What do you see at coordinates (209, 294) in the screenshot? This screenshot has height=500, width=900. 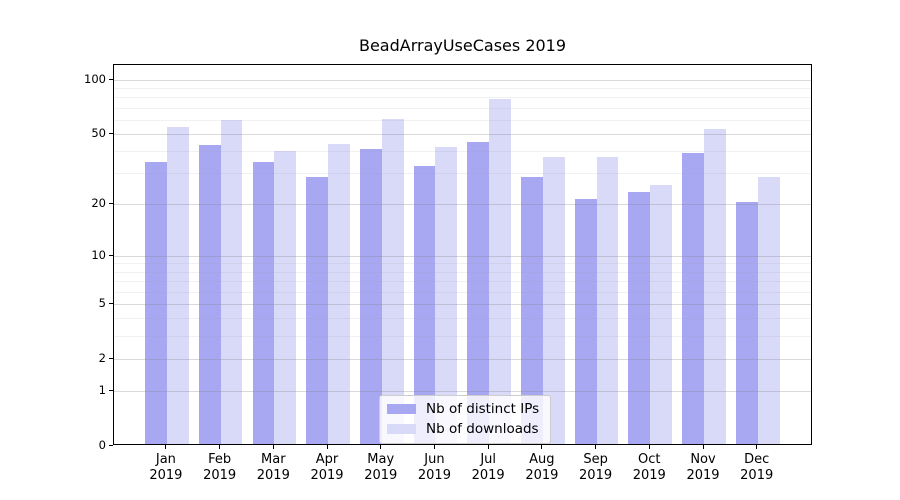 I see `bar-nb-of-distinct-ips-feb` at bounding box center [209, 294].